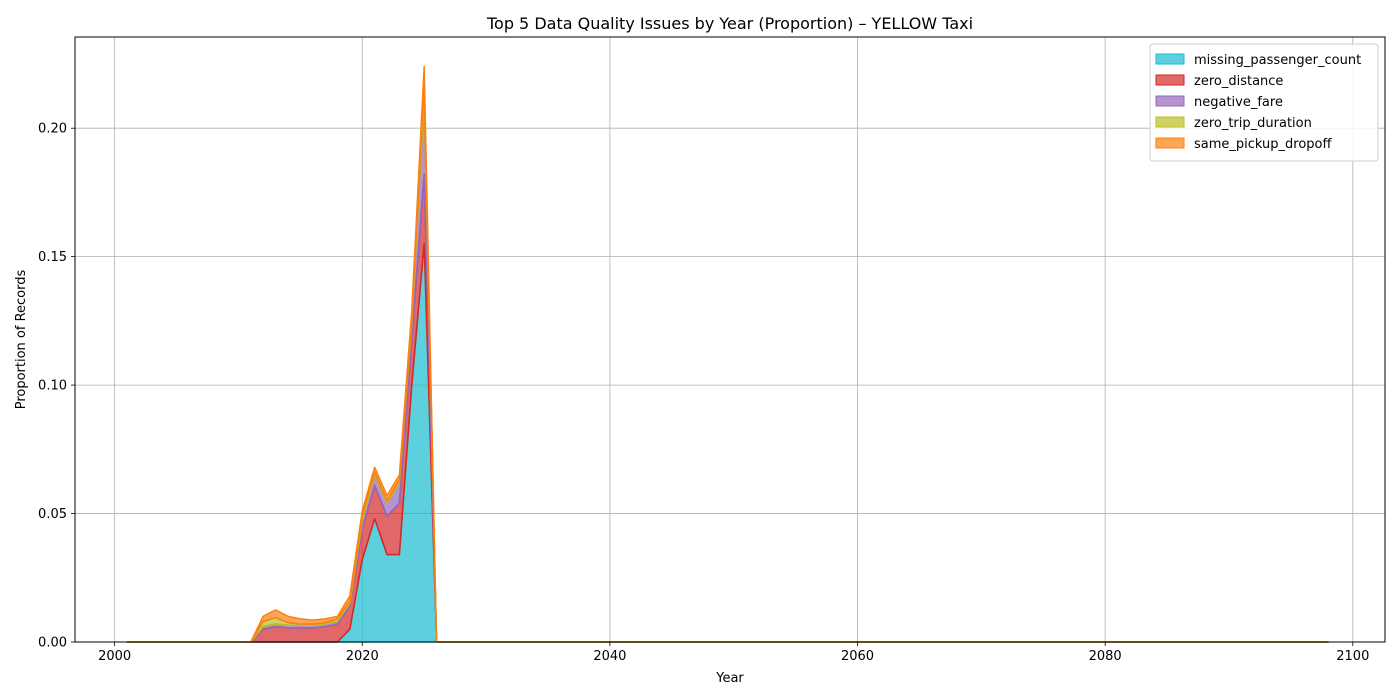 This screenshot has width=1400, height=700. Describe the element at coordinates (52, 129) in the screenshot. I see `y-tick-label: 0.20` at that location.